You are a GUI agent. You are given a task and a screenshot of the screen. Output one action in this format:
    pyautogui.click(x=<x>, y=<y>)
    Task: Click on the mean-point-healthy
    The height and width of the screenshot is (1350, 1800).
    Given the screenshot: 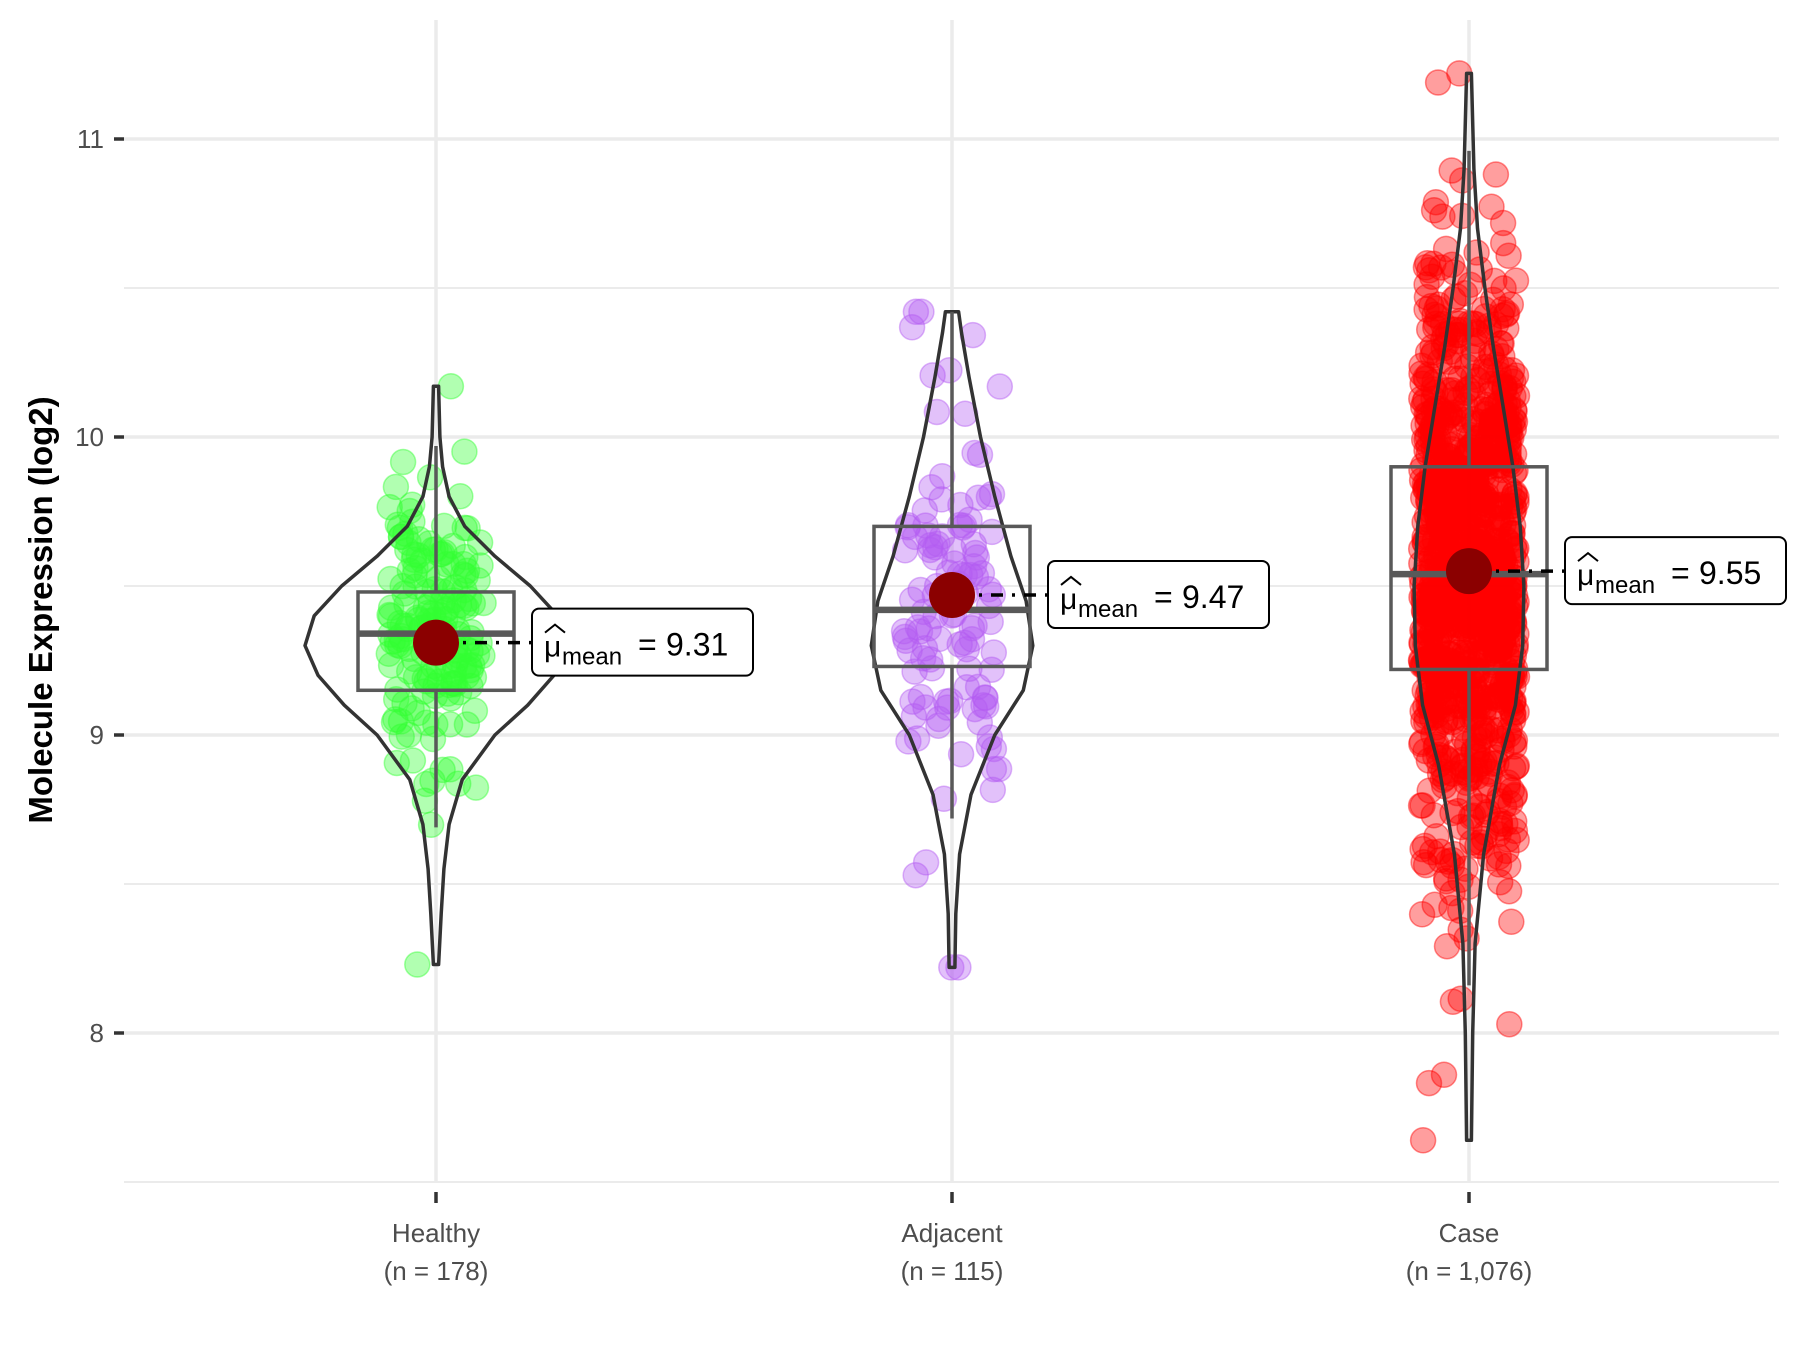 What is the action you would take?
    pyautogui.click(x=436, y=642)
    